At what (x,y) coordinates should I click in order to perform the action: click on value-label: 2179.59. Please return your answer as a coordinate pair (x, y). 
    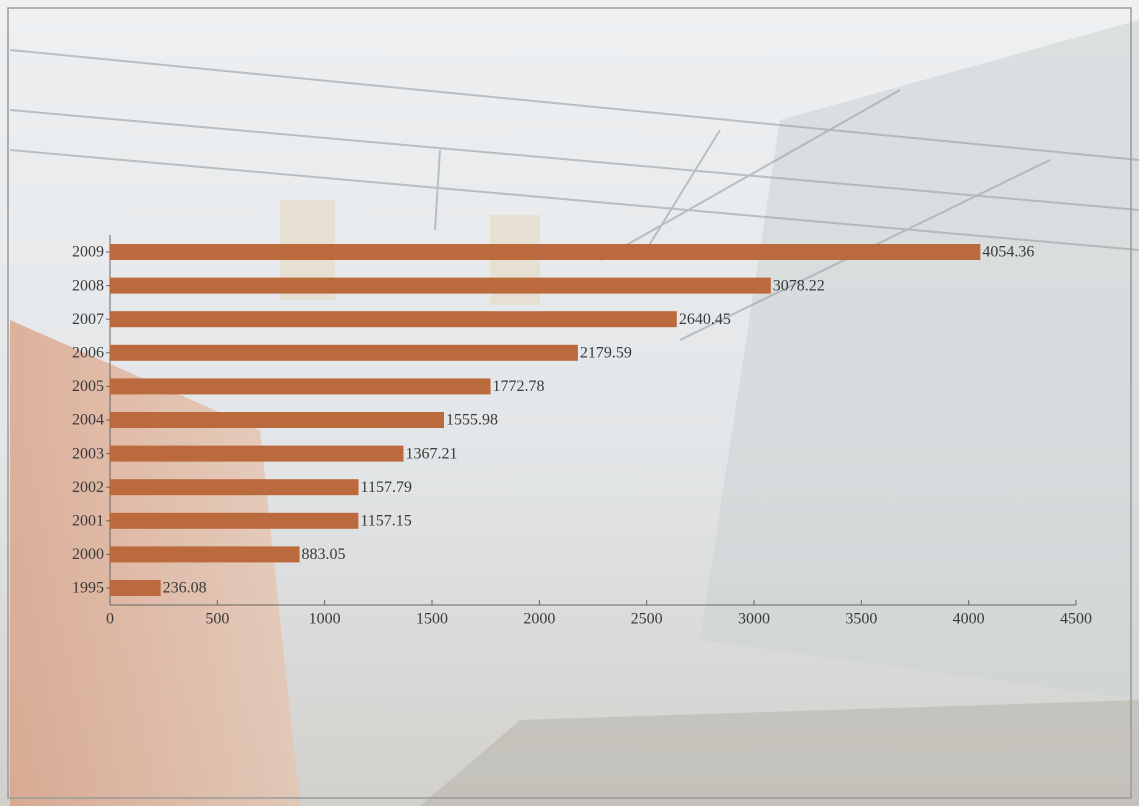
    Looking at the image, I should click on (606, 352).